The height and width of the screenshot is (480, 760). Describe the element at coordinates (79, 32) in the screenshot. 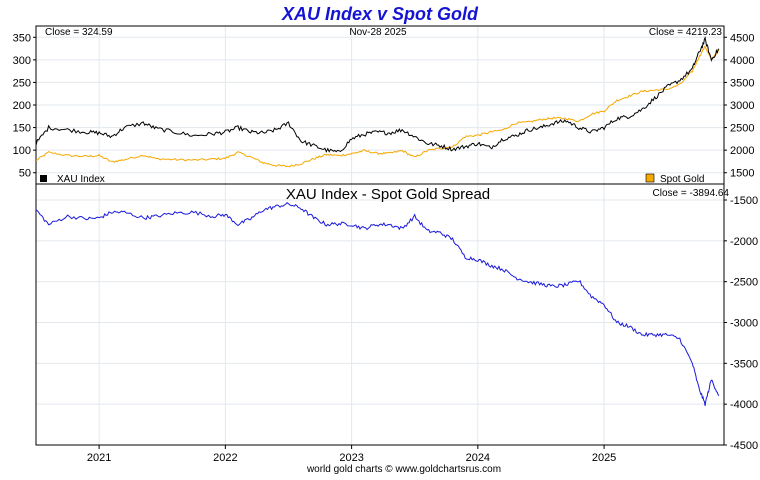

I see `close-left-label: Close = 324.59` at that location.